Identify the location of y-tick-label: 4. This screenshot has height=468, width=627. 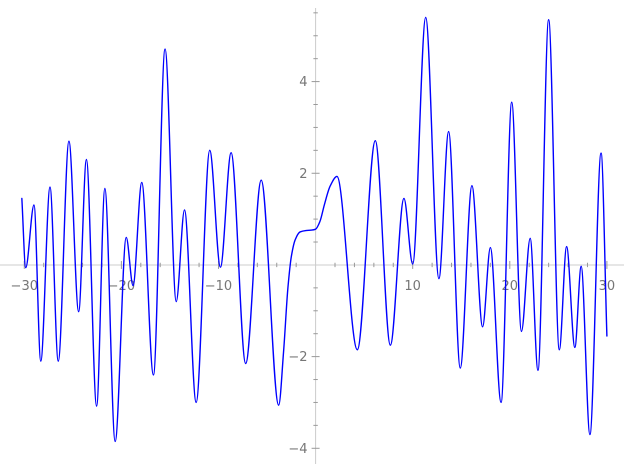
(303, 82).